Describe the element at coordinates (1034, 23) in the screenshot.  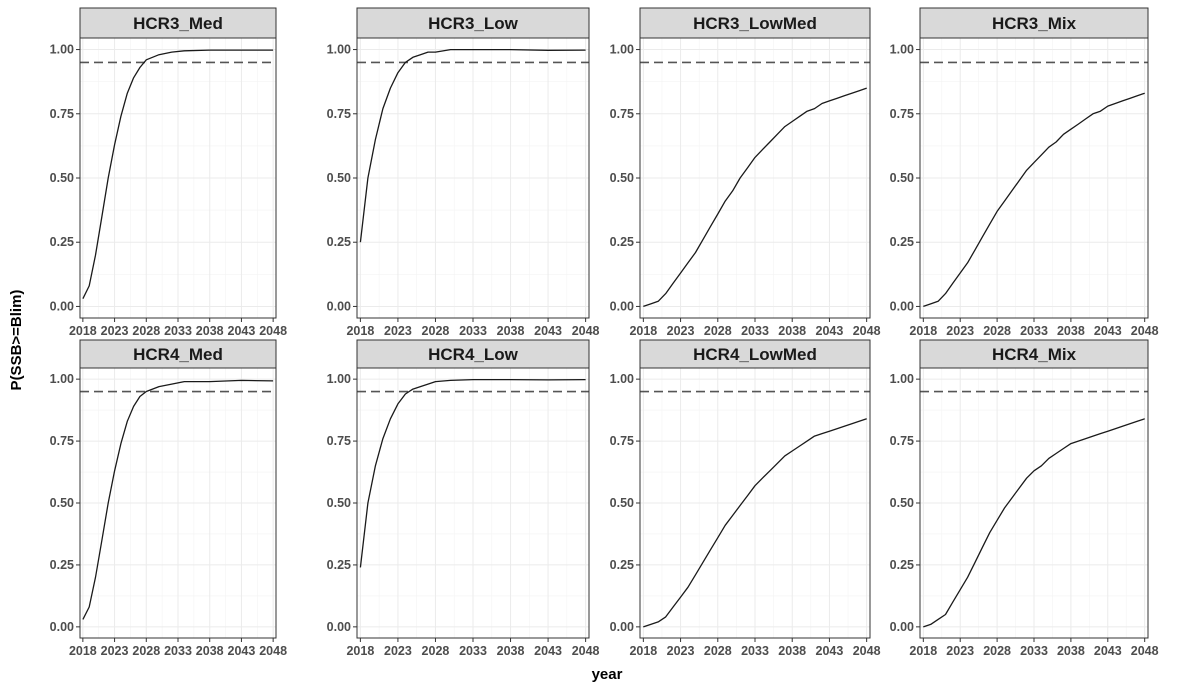
I see `panel-title: HCR3_Mix` at that location.